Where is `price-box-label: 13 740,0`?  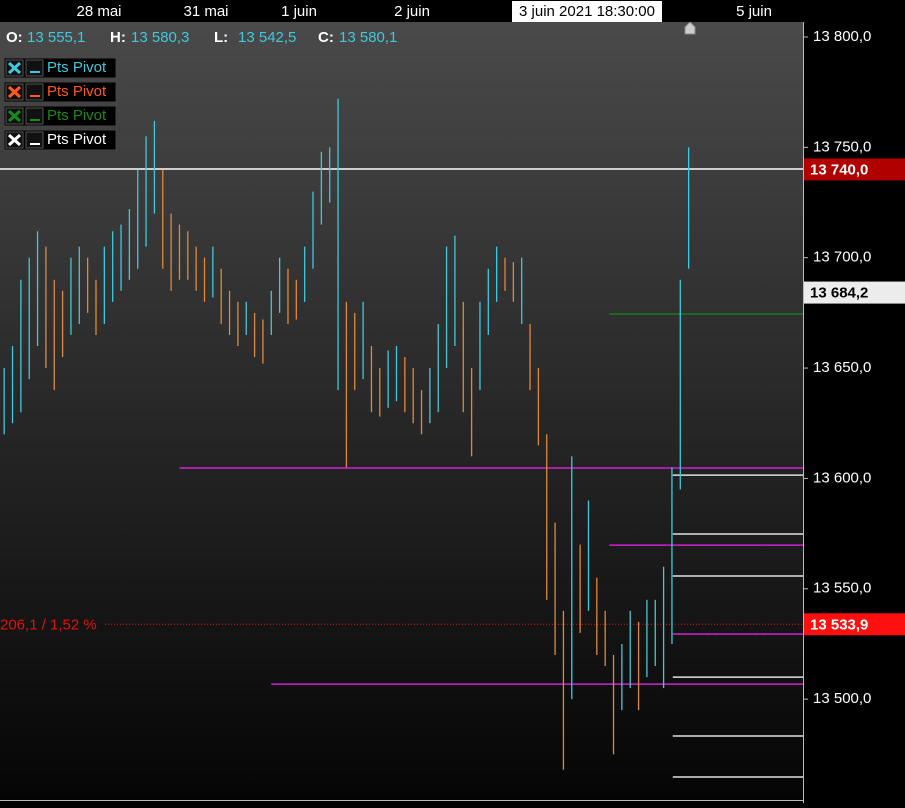 price-box-label: 13 740,0 is located at coordinates (839, 169).